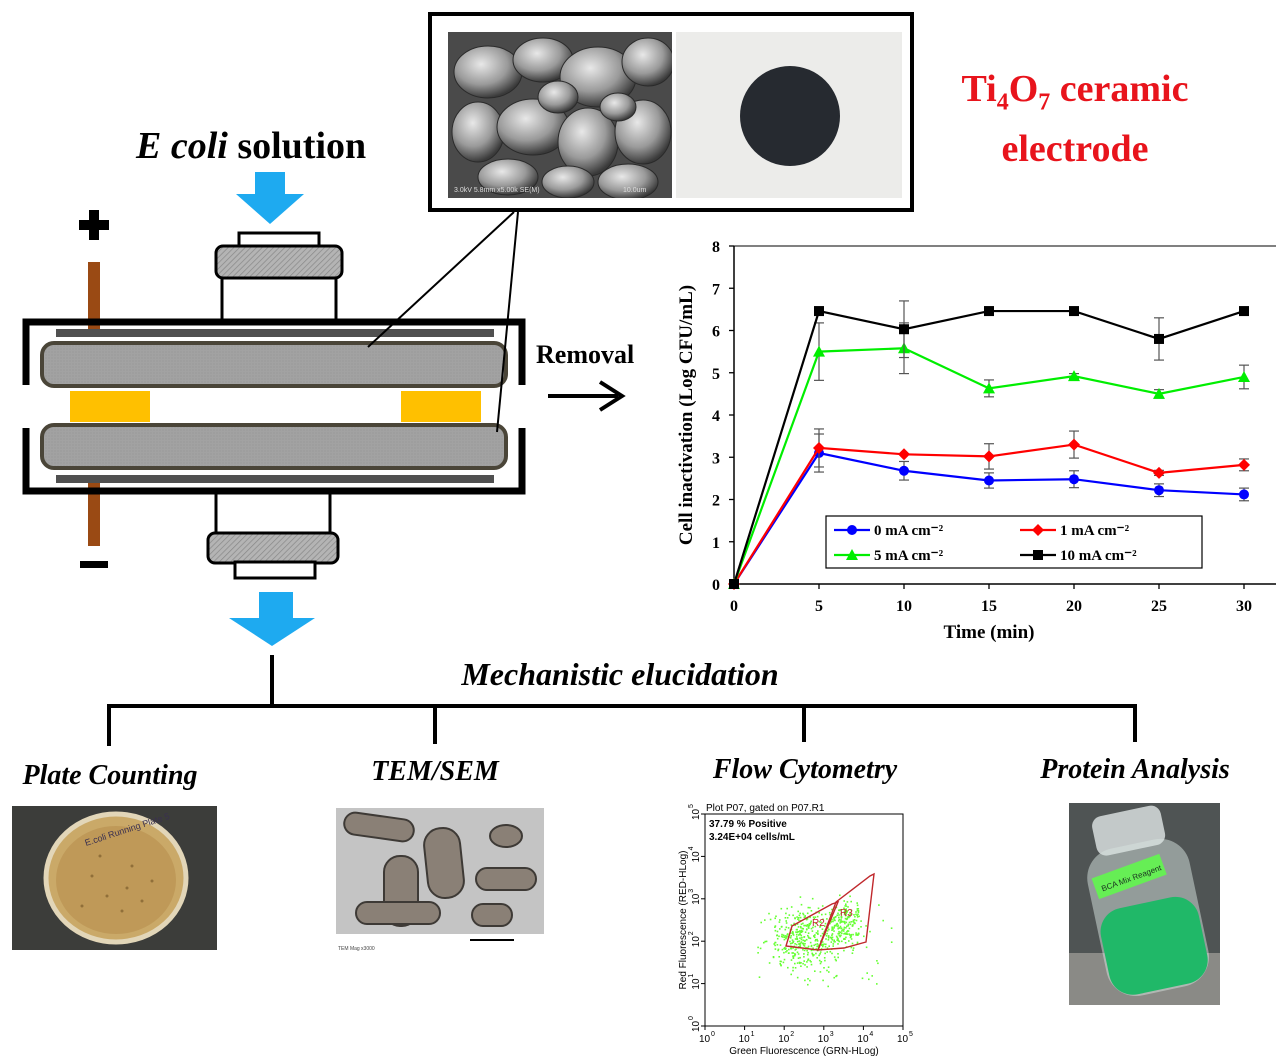 Image resolution: width=1276 pixels, height=1060 pixels. What do you see at coordinates (716, 543) in the screenshot?
I see `chart-y-tick-label: 1` at bounding box center [716, 543].